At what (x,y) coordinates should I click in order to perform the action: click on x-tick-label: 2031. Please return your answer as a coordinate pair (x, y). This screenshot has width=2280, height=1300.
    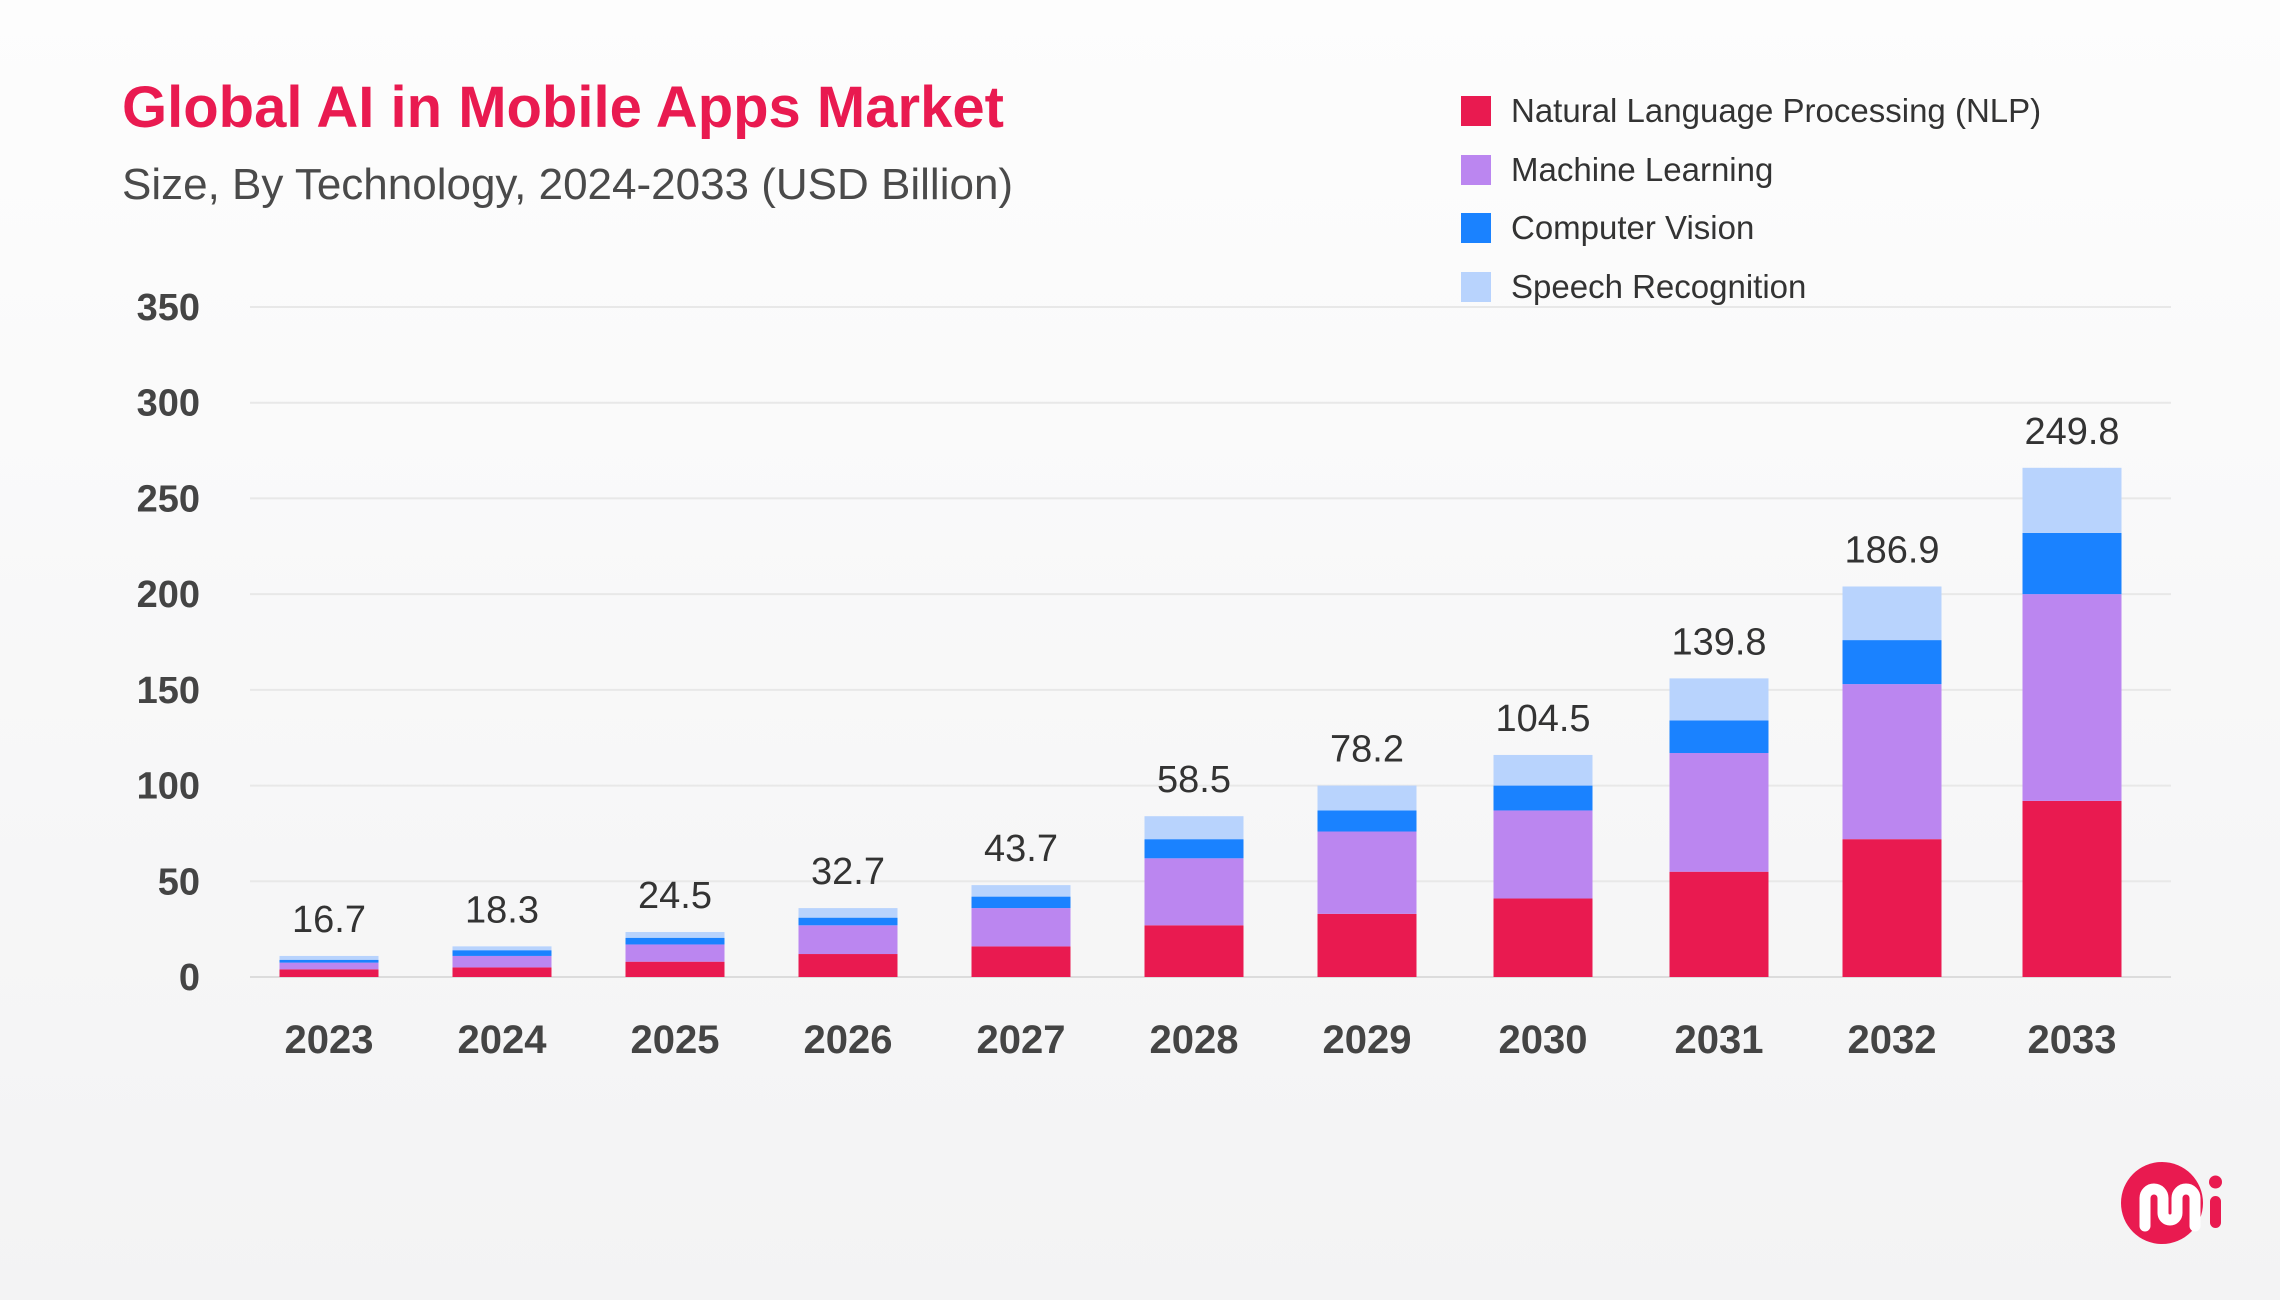
    Looking at the image, I should click on (1719, 1040).